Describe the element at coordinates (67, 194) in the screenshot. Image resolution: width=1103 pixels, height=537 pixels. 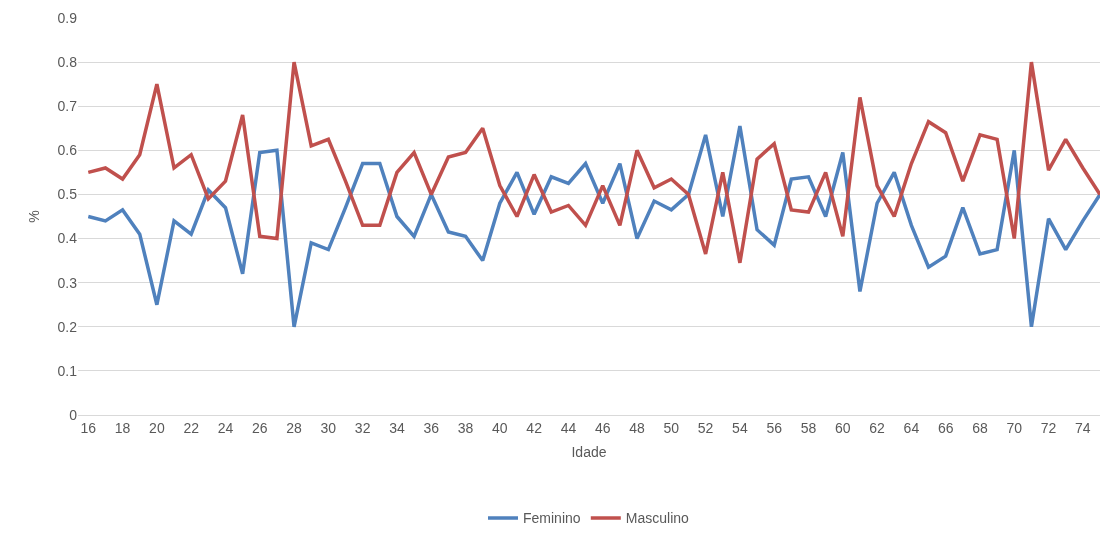
I see `y-tick-label: 0.5` at that location.